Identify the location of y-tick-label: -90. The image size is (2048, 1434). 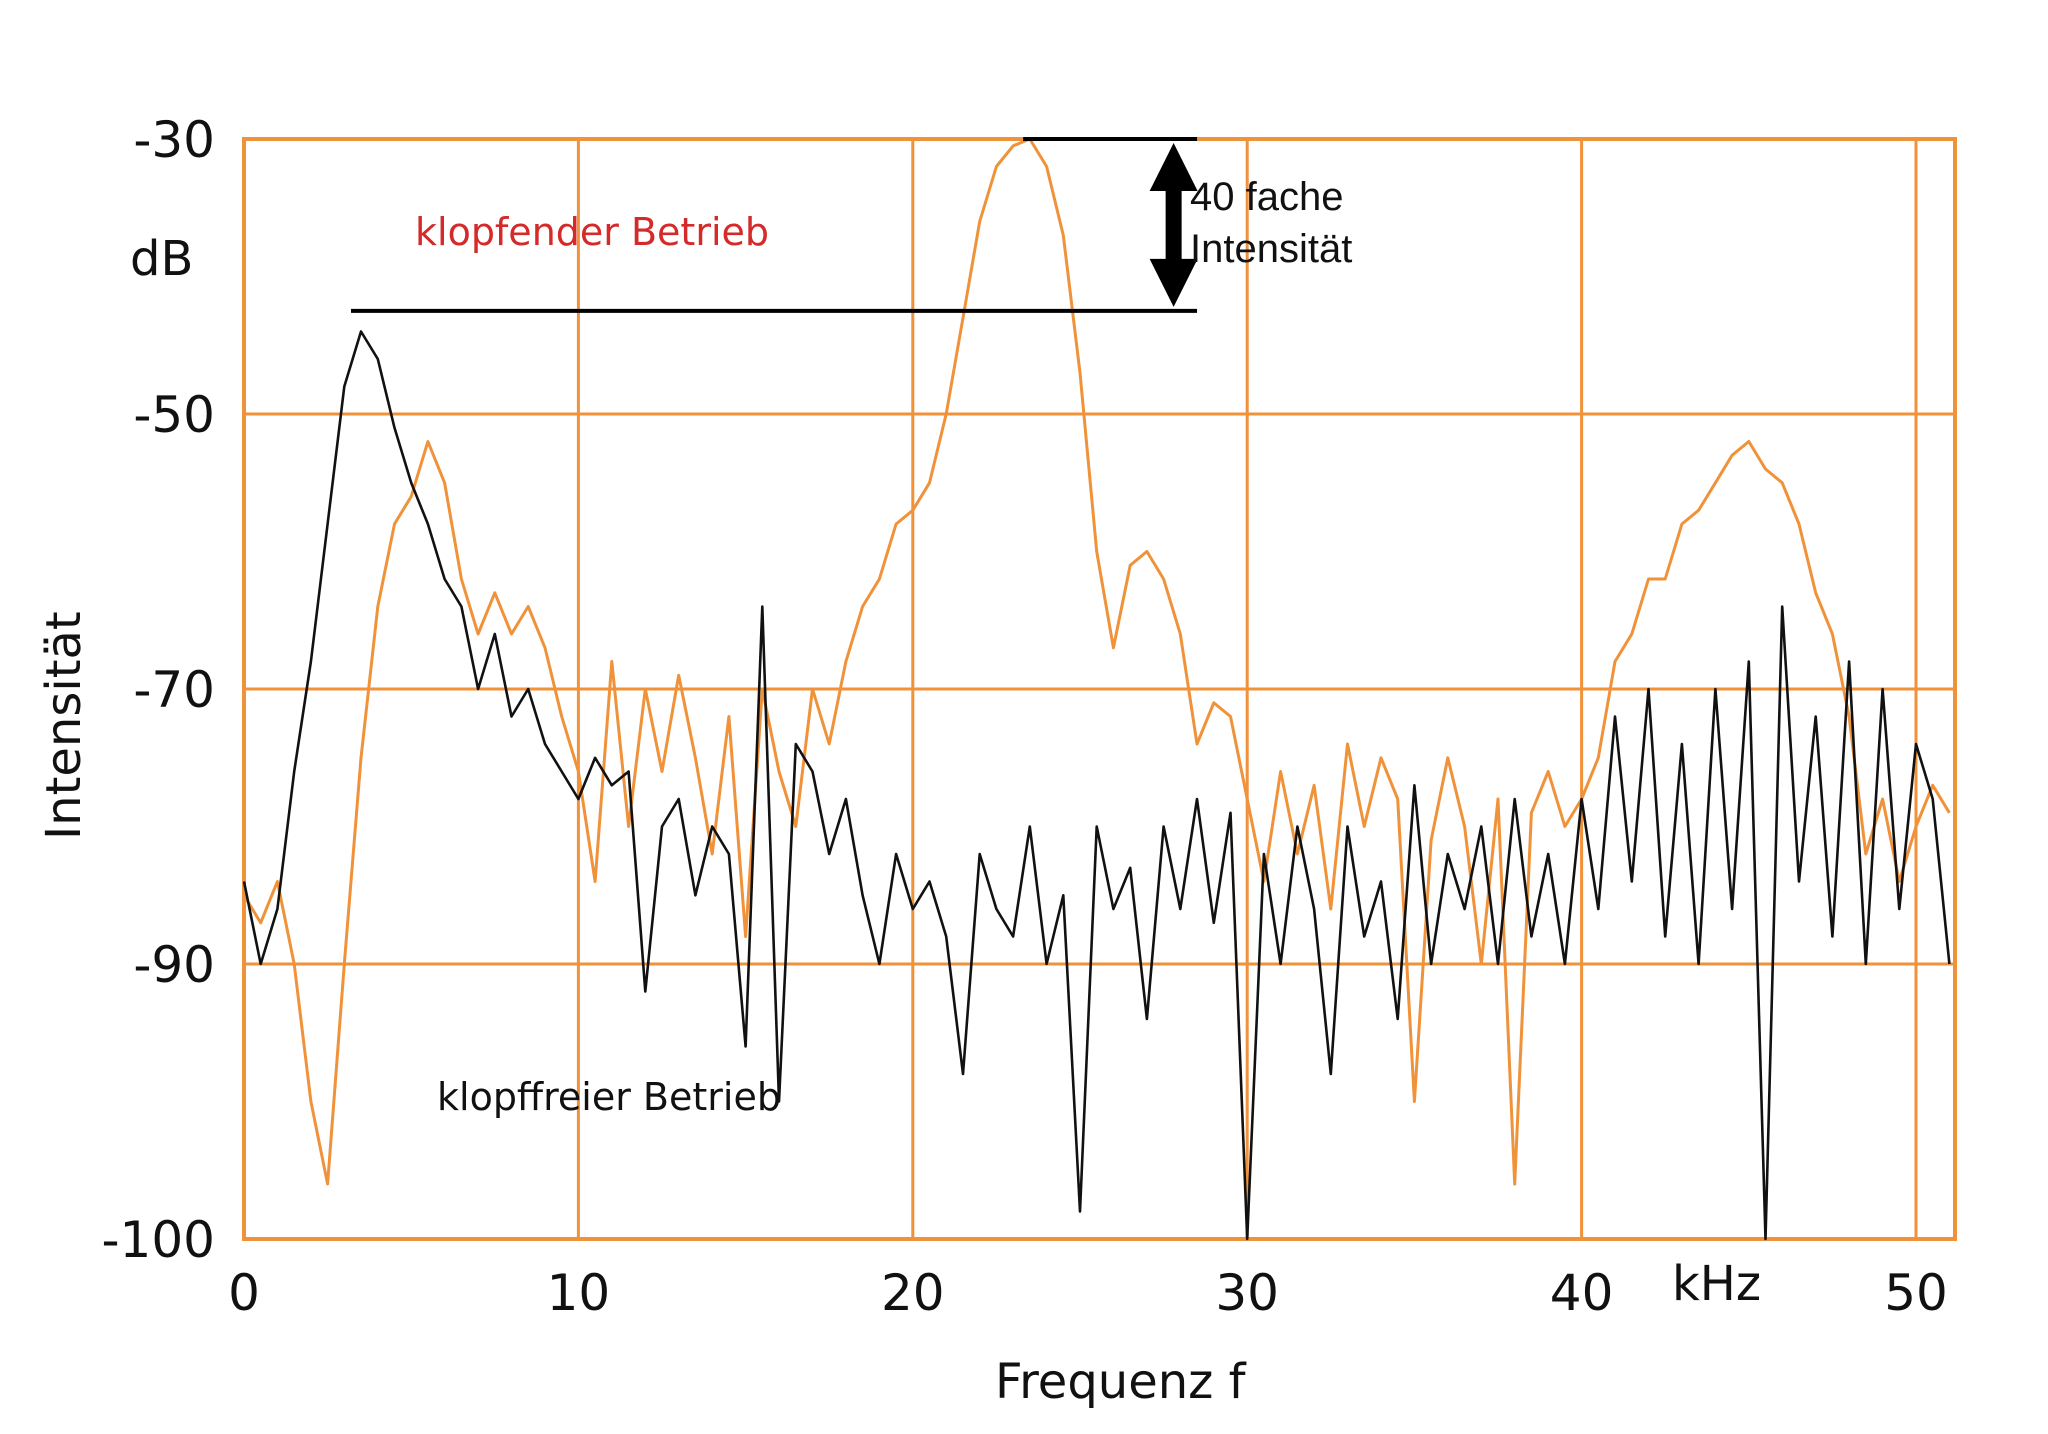
(174, 965).